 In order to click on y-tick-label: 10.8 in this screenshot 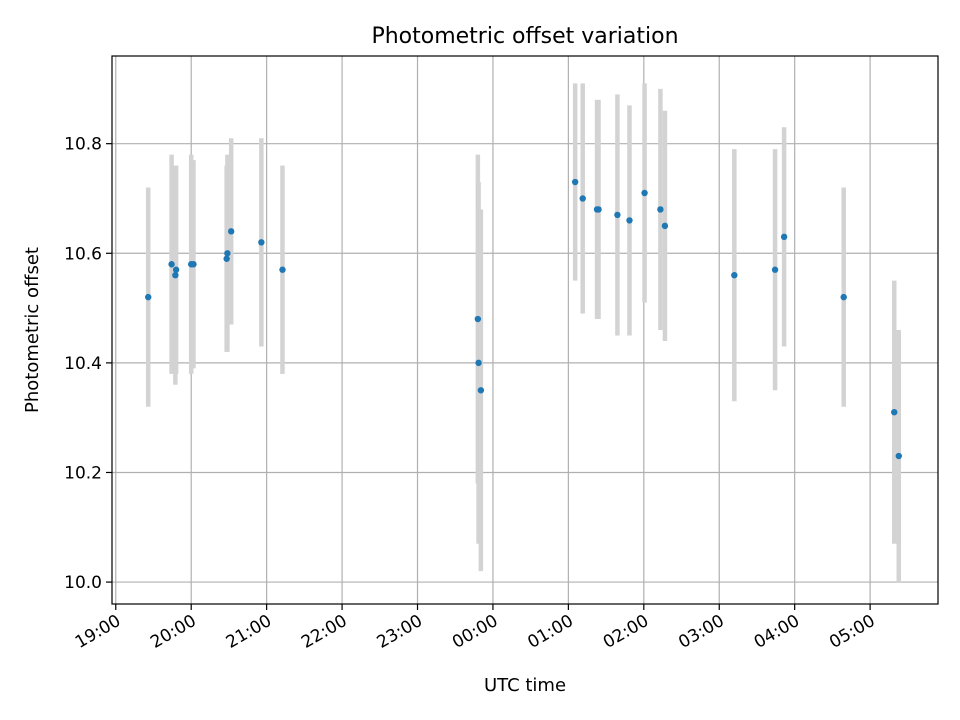, I will do `click(83, 145)`.